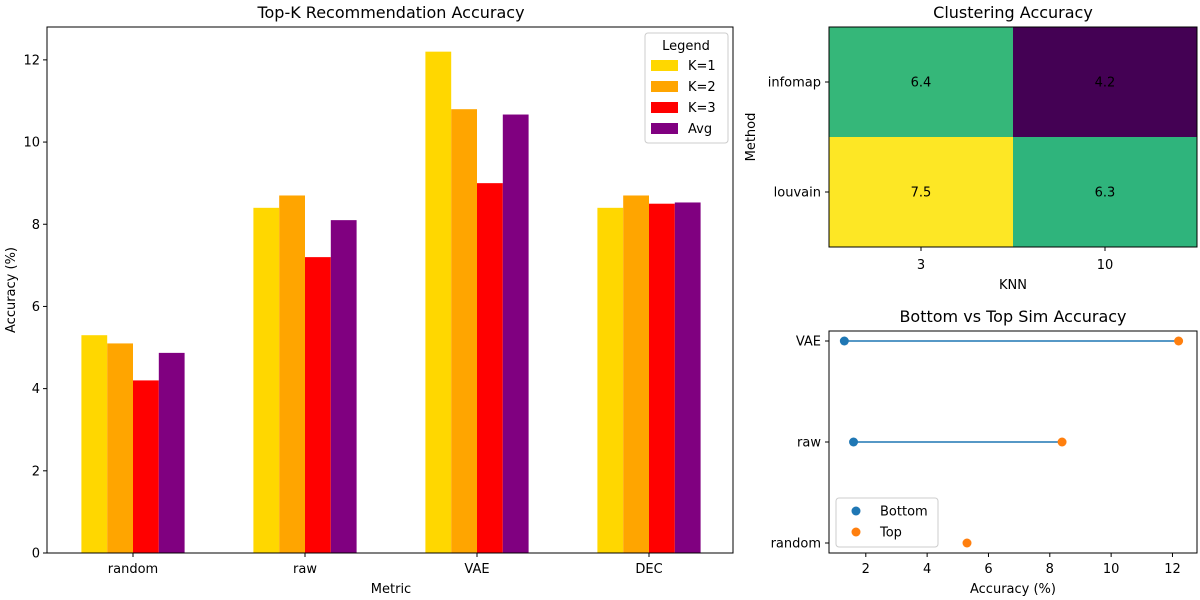 This screenshot has width=1200, height=600. I want to click on legend-title: Legend, so click(686, 46).